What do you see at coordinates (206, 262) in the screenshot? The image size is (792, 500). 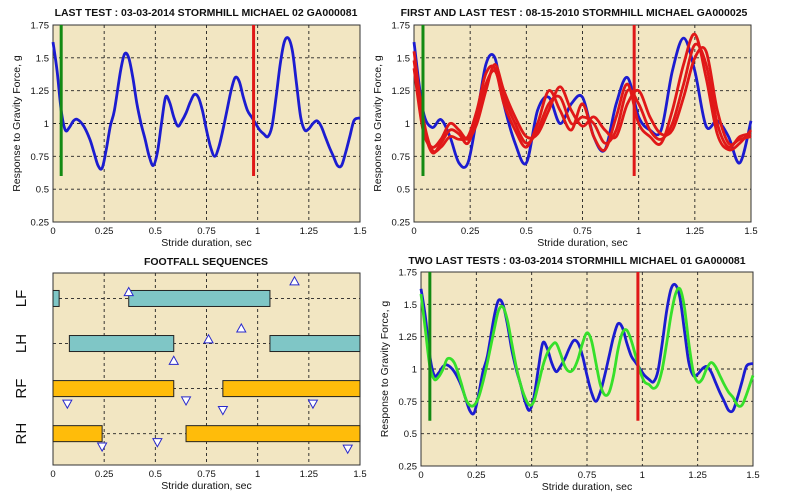 I see `chart-title: FOOTFALL SEQUENCES` at bounding box center [206, 262].